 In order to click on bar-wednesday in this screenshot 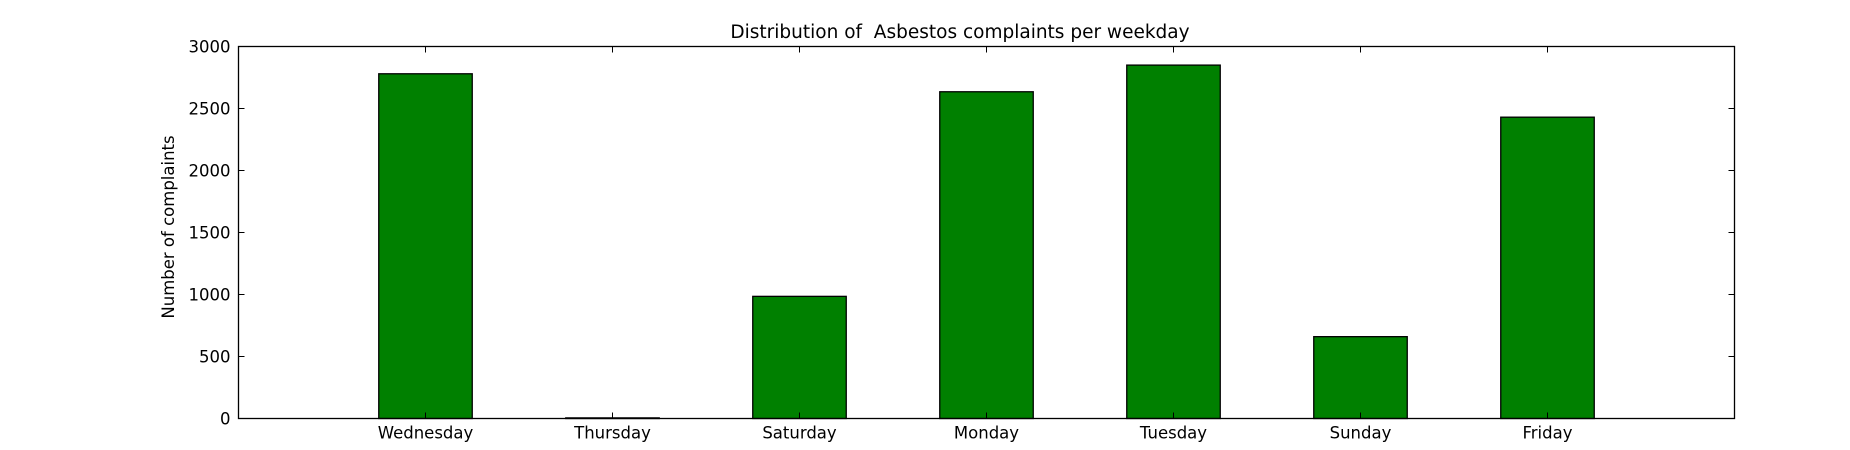, I will do `click(425, 246)`.